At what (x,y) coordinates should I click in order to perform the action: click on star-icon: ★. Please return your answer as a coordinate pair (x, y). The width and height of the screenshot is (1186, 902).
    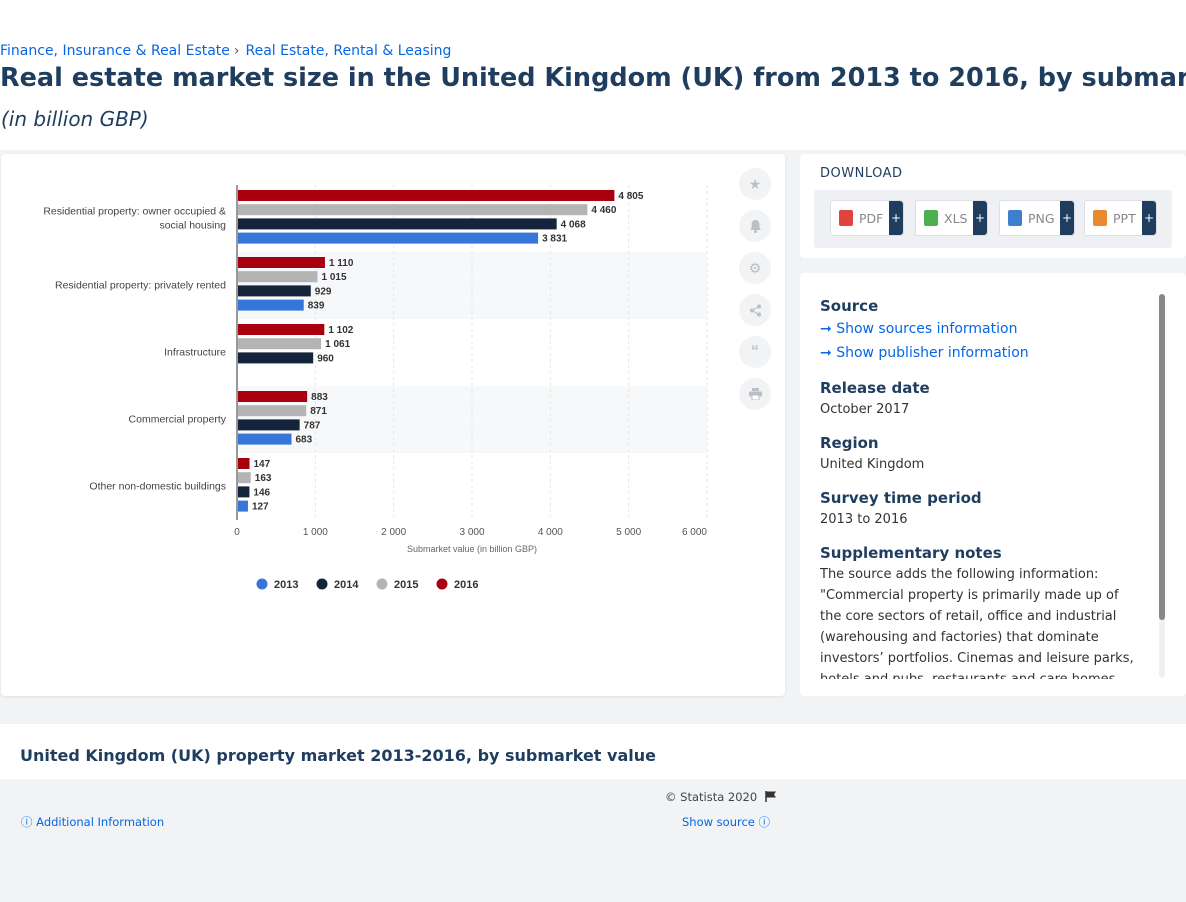
    Looking at the image, I should click on (755, 184).